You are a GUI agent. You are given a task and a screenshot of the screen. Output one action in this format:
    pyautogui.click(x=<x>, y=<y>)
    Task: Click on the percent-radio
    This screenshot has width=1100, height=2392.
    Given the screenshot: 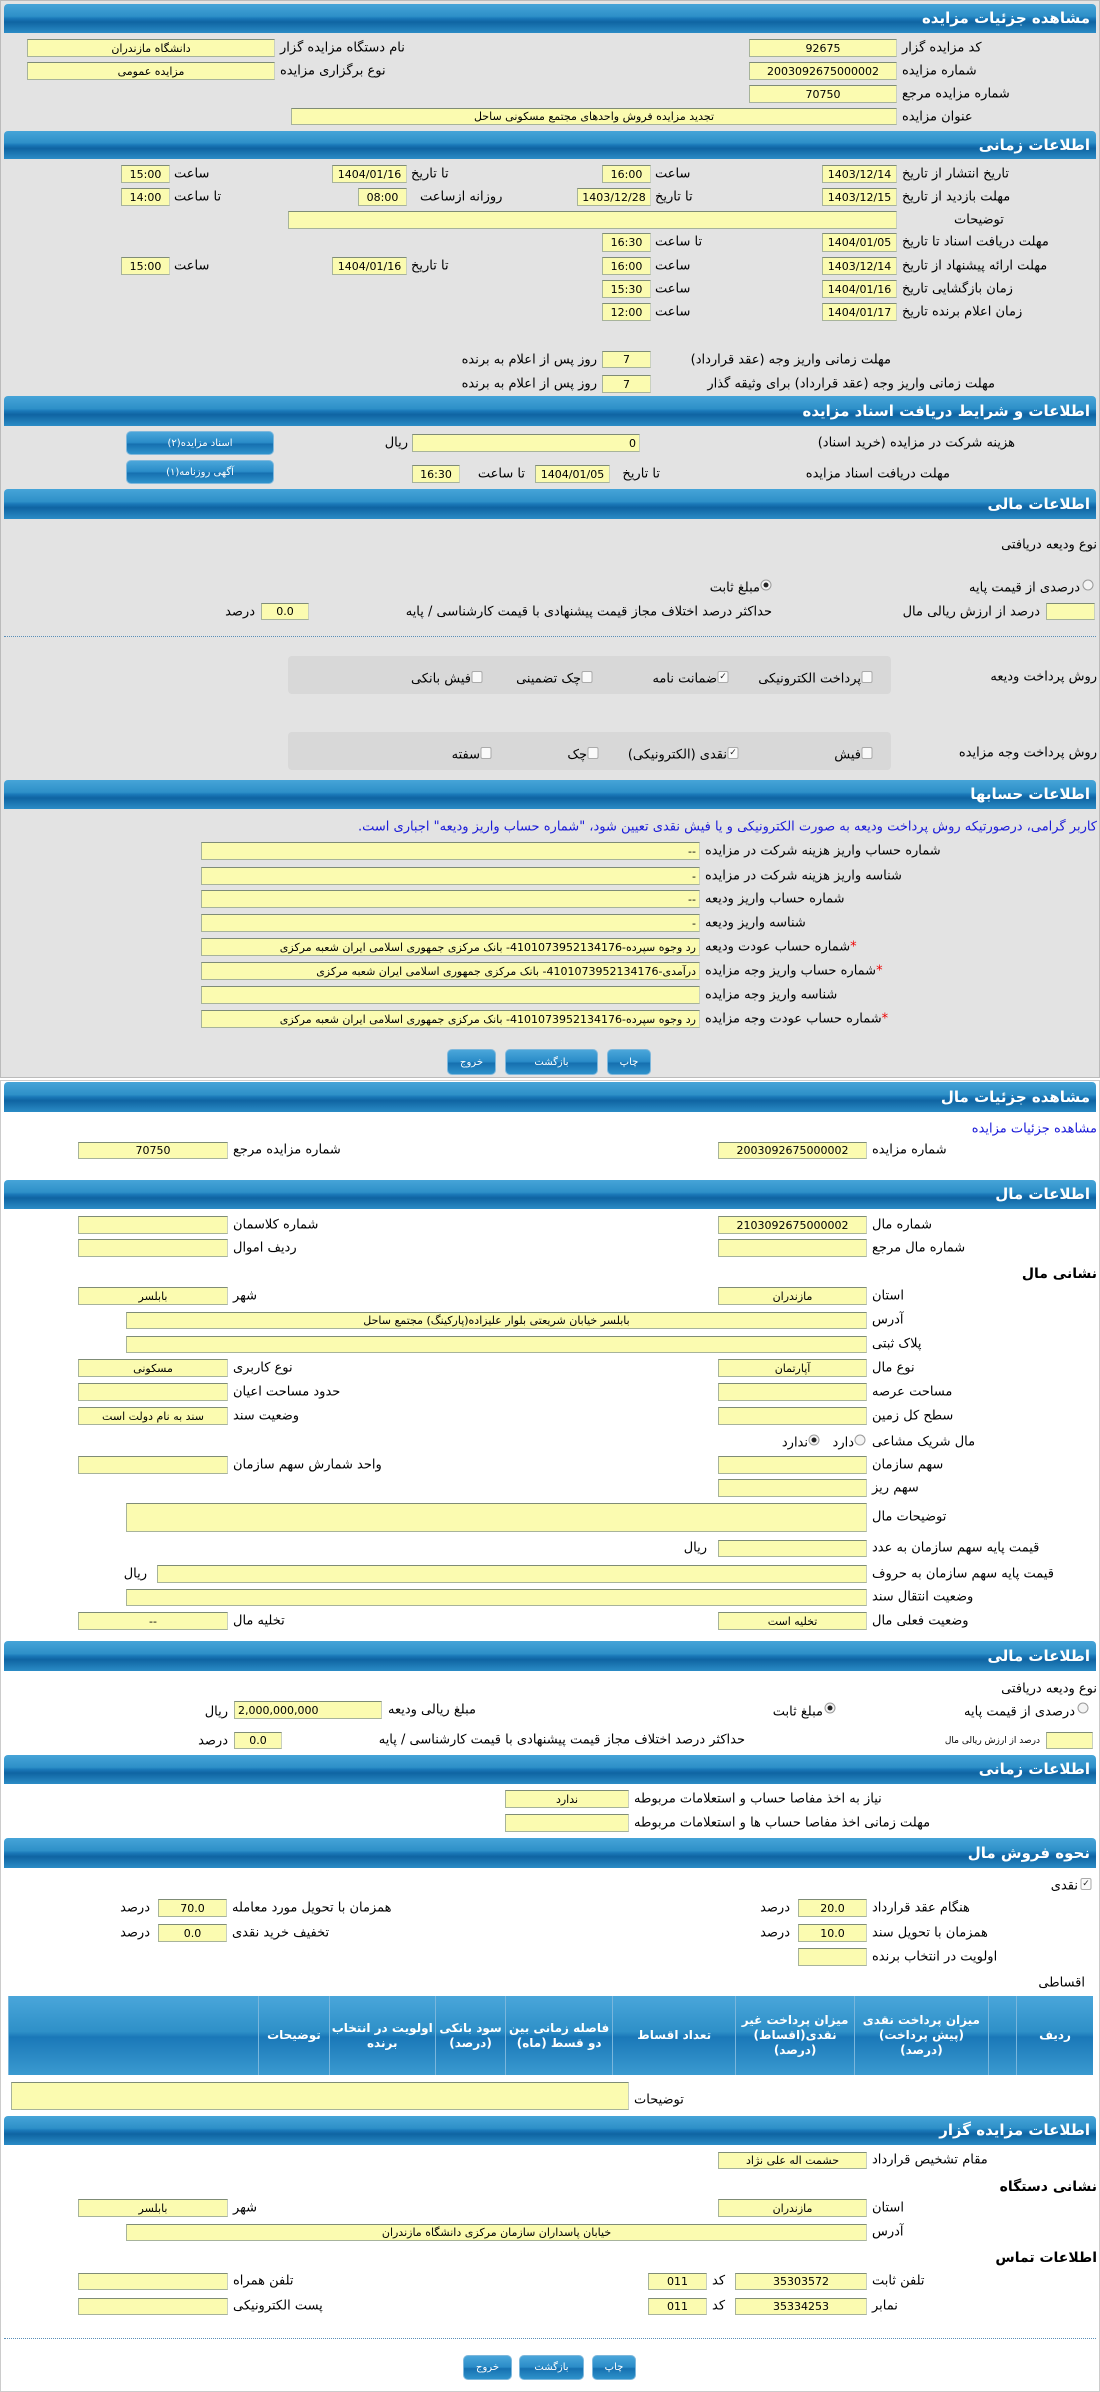 What is the action you would take?
    pyautogui.click(x=1088, y=585)
    